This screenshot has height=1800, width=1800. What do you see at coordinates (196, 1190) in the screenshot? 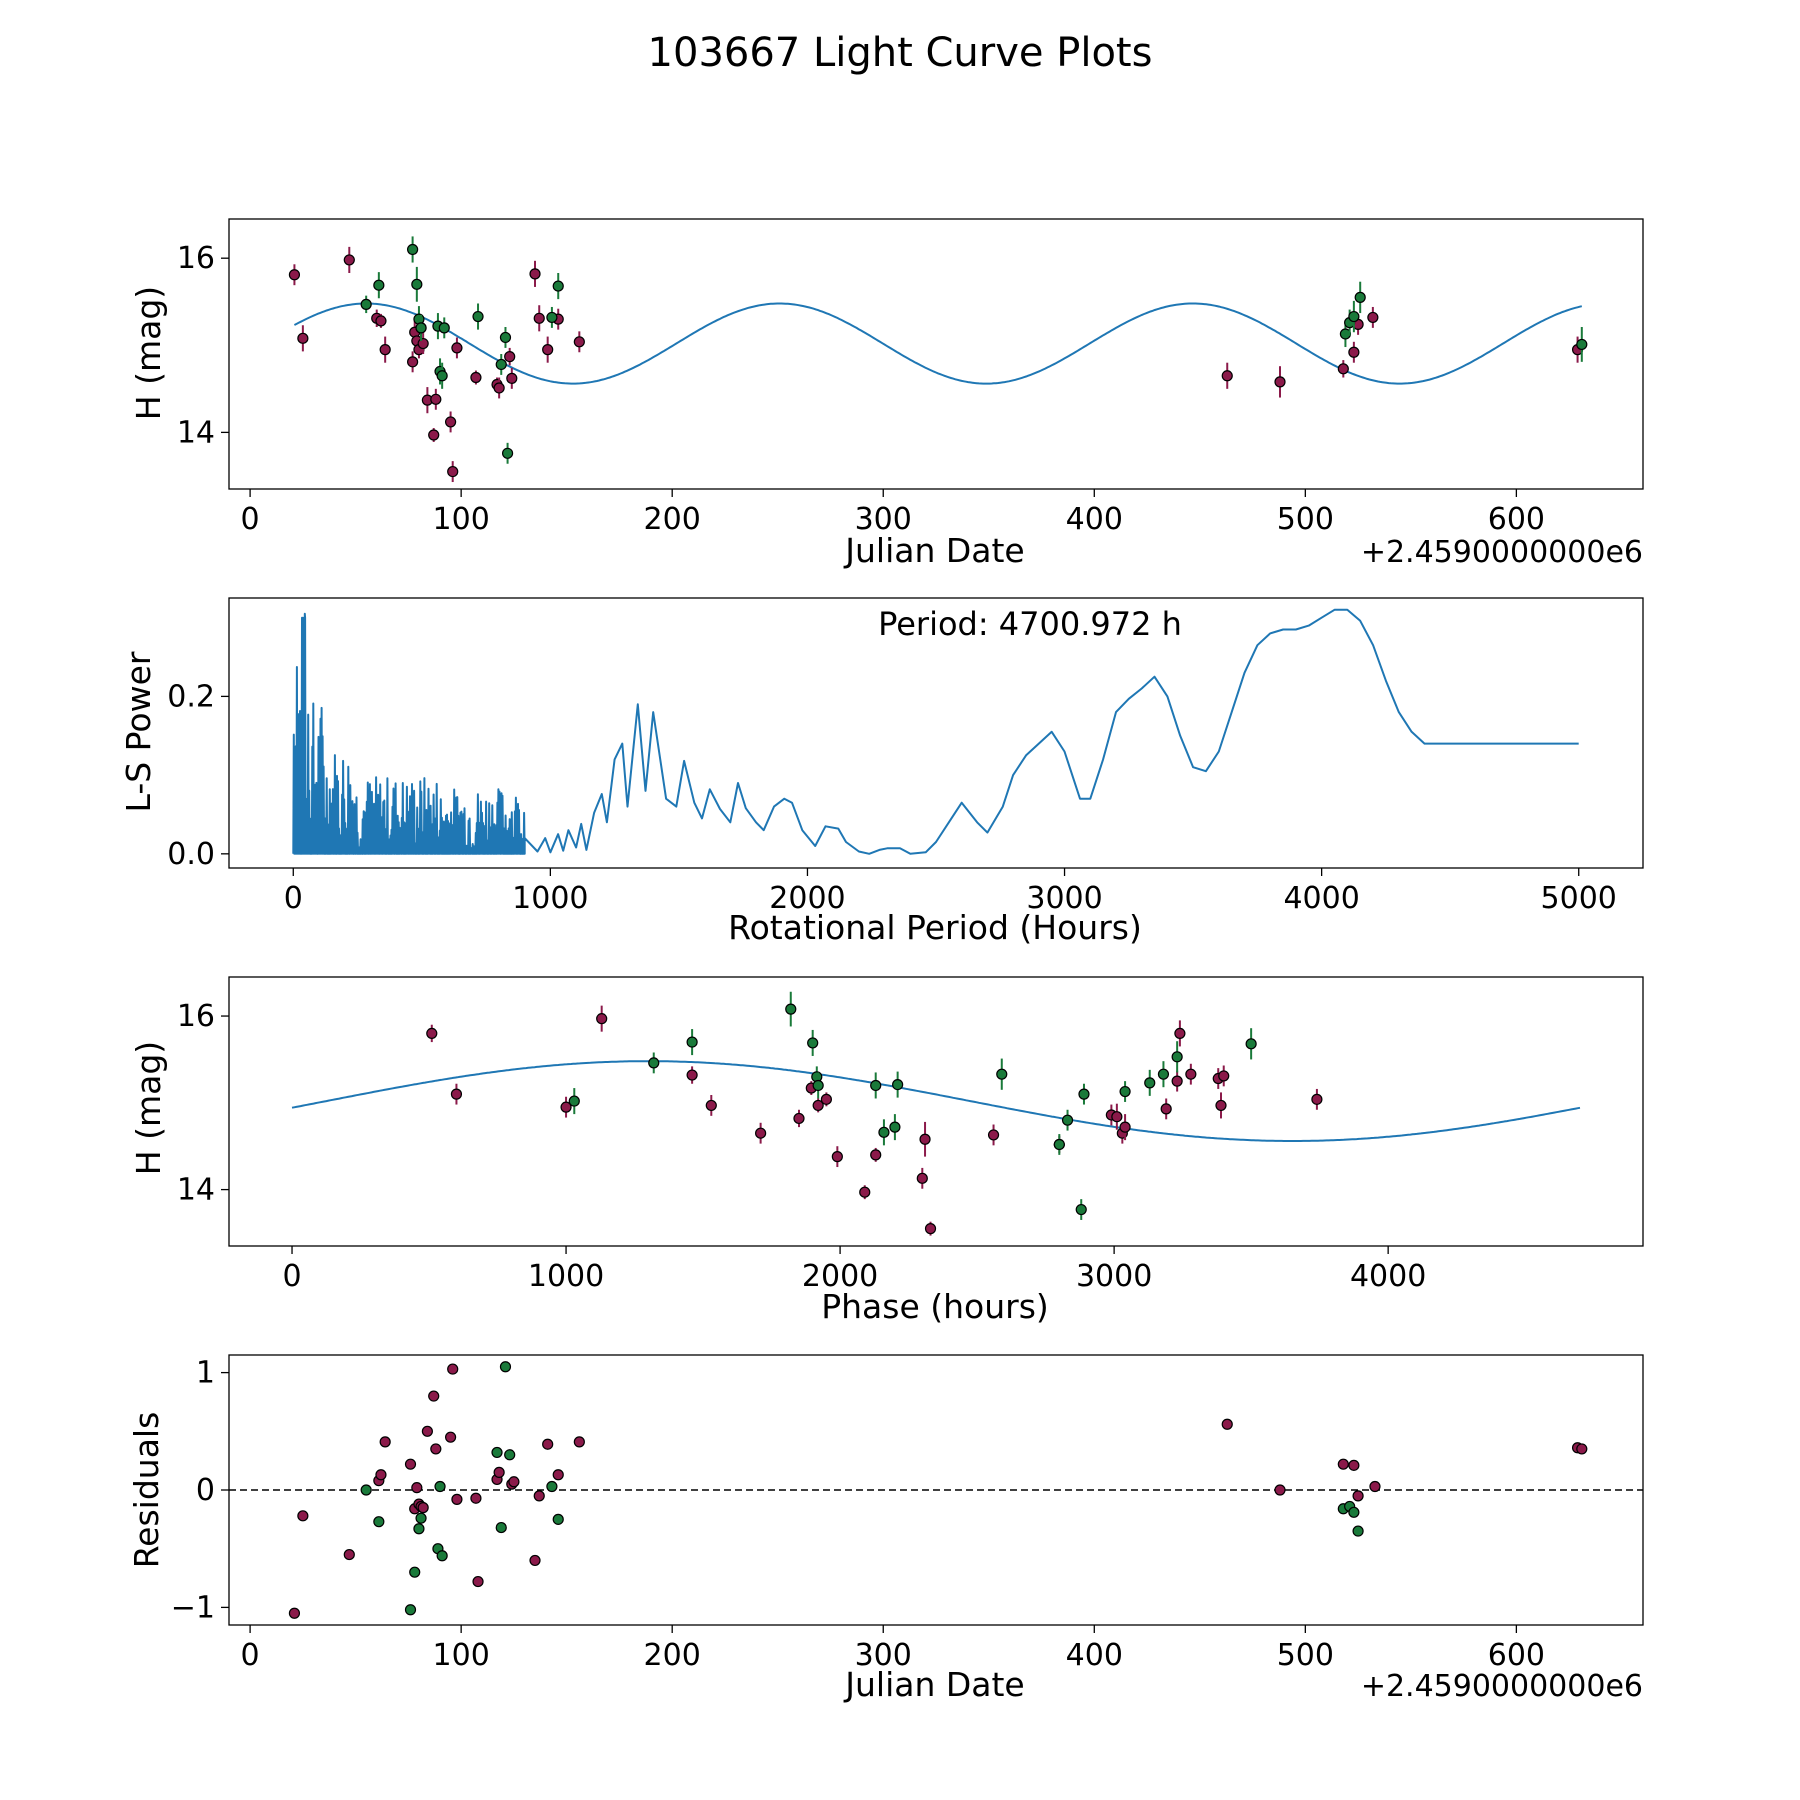
I see `y-tick-label: 14` at bounding box center [196, 1190].